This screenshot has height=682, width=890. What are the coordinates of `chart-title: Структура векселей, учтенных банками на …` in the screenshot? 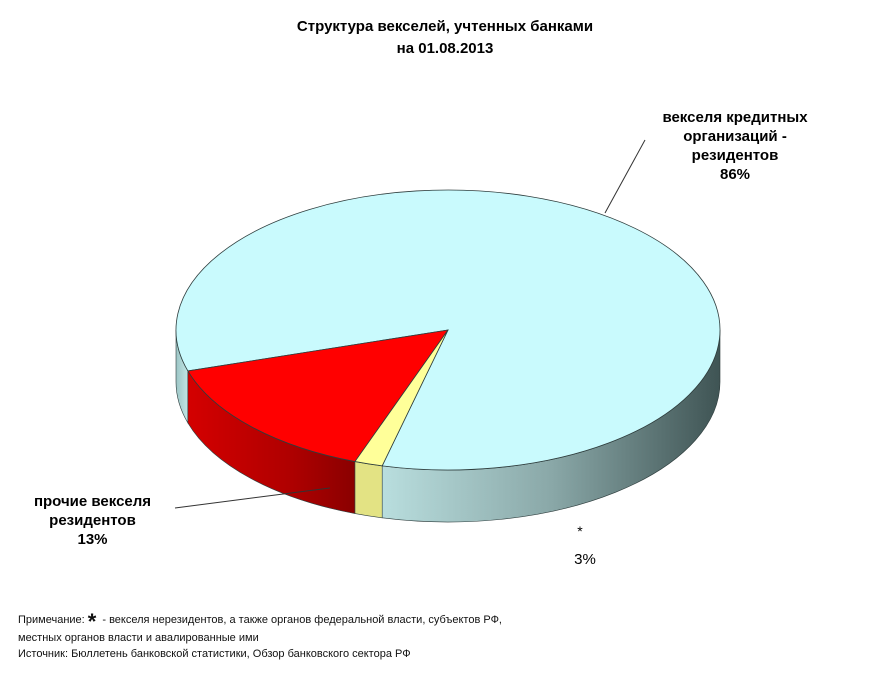 It's located at (445, 38).